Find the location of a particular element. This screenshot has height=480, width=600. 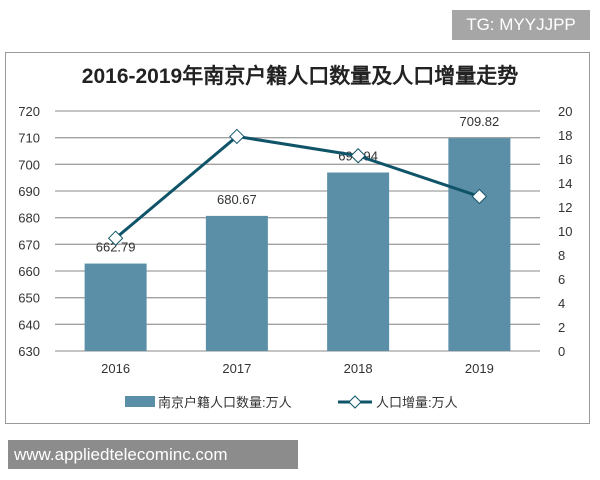

y-right-tick-label: 2 is located at coordinates (561, 327).